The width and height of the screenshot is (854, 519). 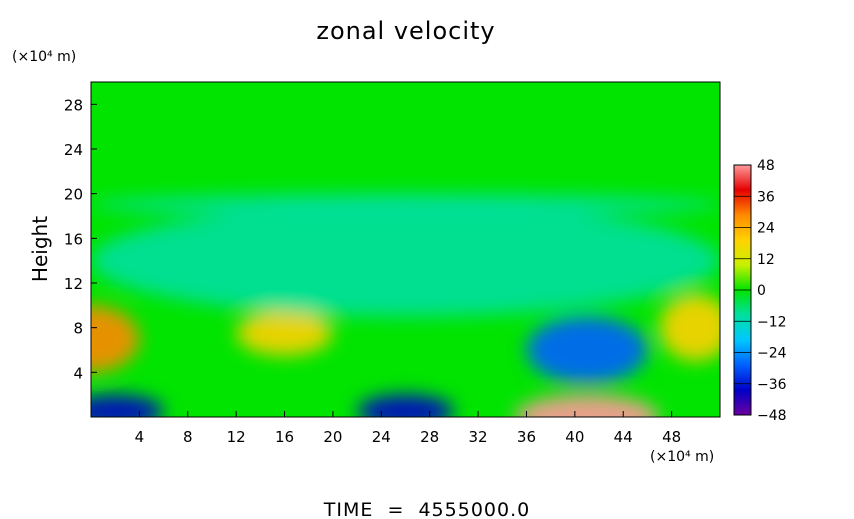 I want to click on x-tick-label: 16, so click(x=284, y=437).